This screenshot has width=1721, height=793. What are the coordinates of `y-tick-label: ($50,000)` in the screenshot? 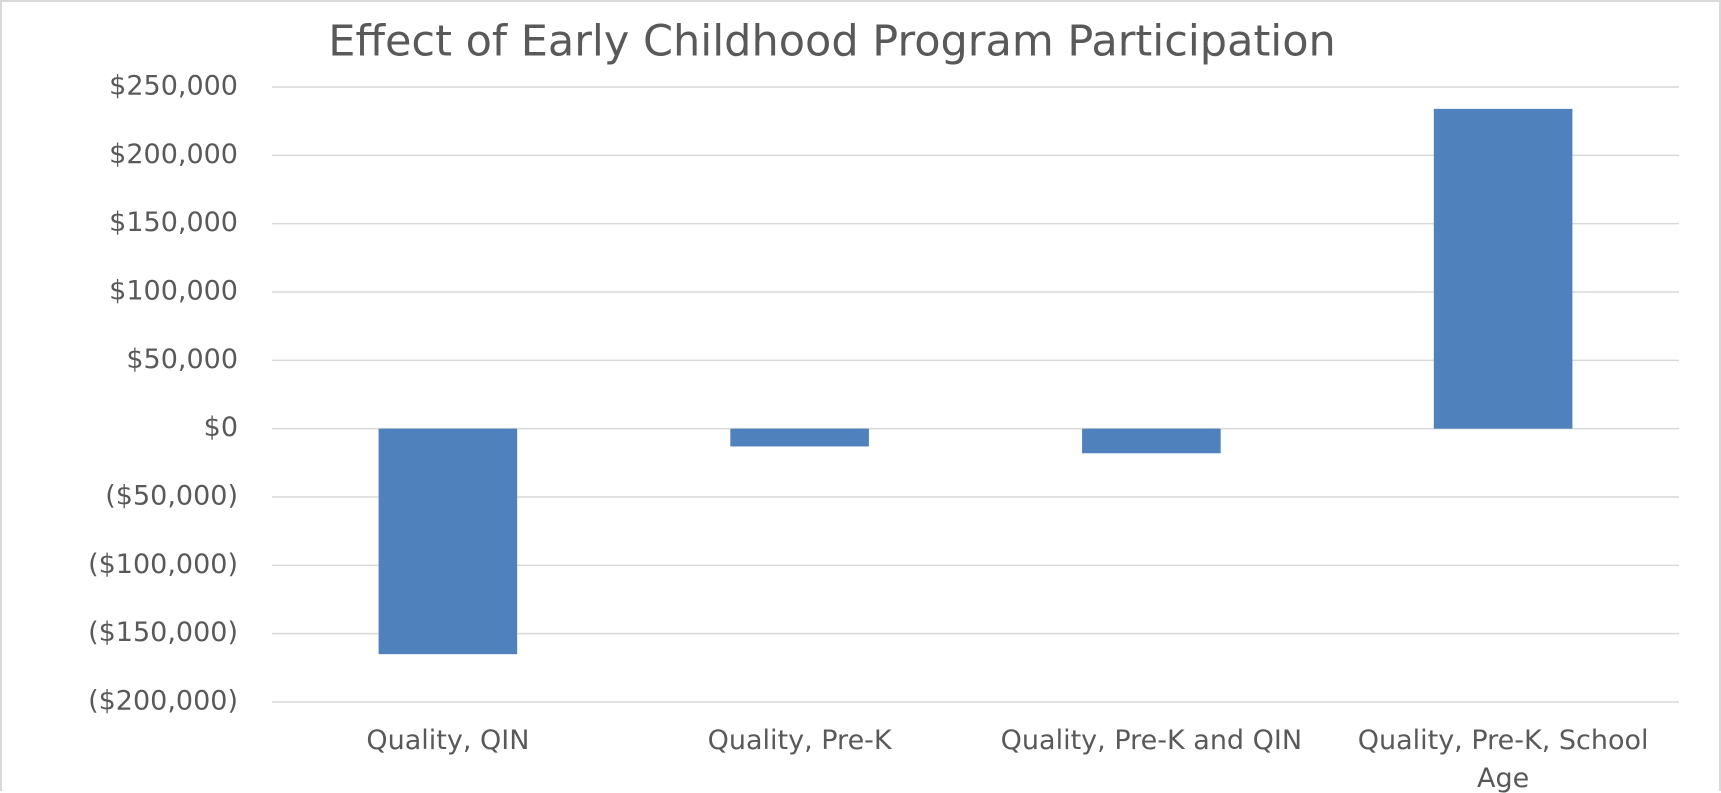 It's located at (171, 496).